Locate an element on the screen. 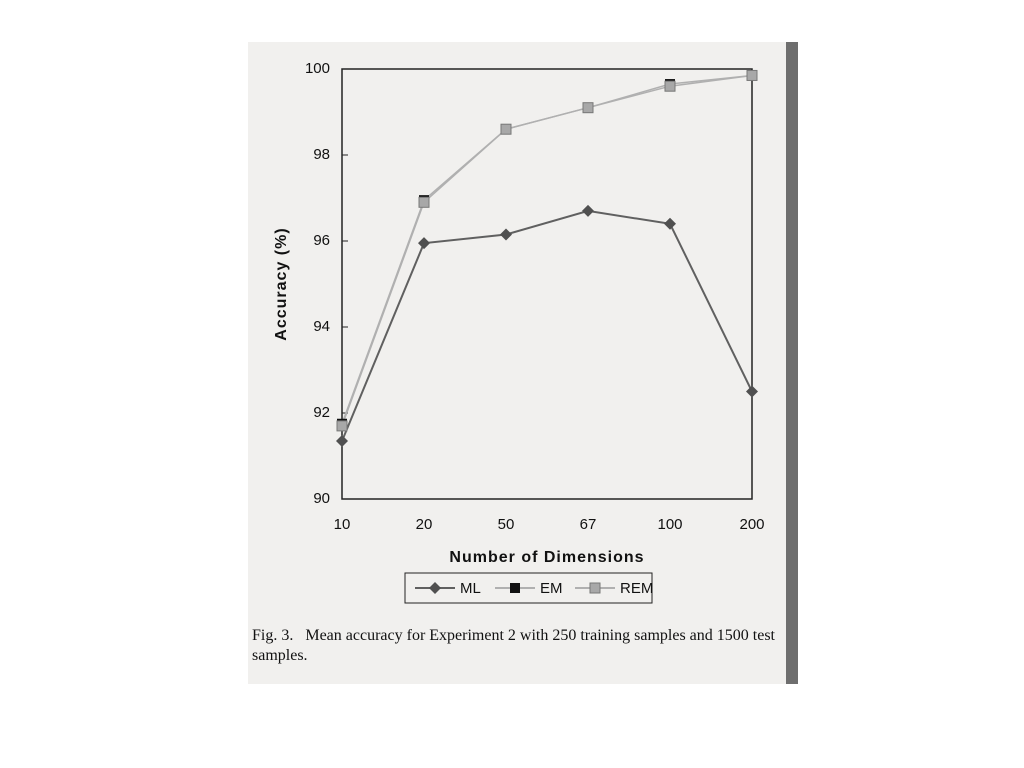  y-tick-label: 96 is located at coordinates (321, 240).